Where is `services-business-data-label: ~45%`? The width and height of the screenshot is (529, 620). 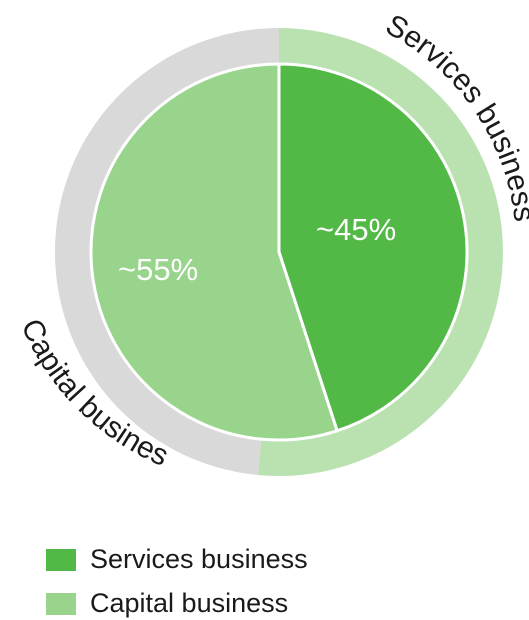
services-business-data-label: ~45% is located at coordinates (356, 229).